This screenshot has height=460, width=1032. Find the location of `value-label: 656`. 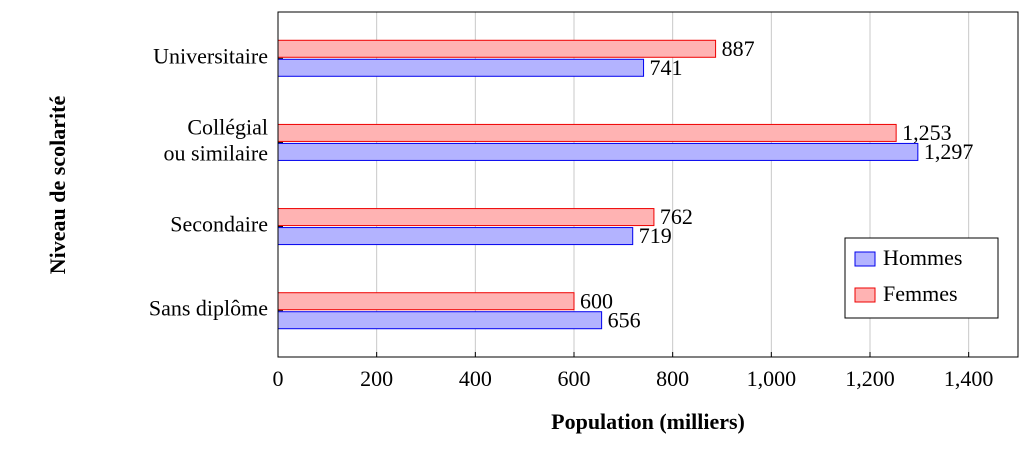

value-label: 656 is located at coordinates (624, 319).